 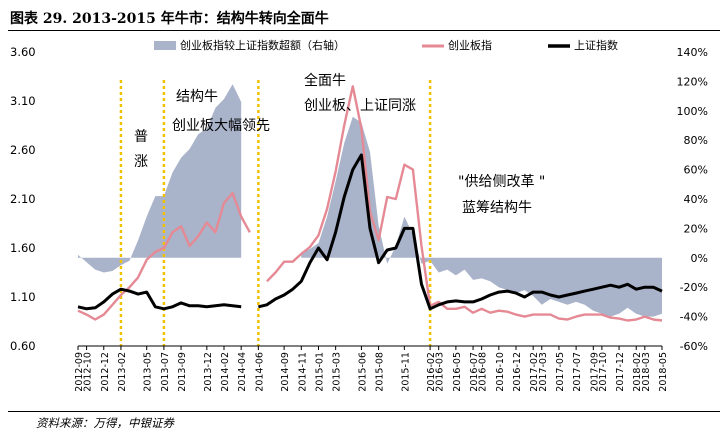 What do you see at coordinates (694, 287) in the screenshot?
I see `right-tick-label: -20%` at bounding box center [694, 287].